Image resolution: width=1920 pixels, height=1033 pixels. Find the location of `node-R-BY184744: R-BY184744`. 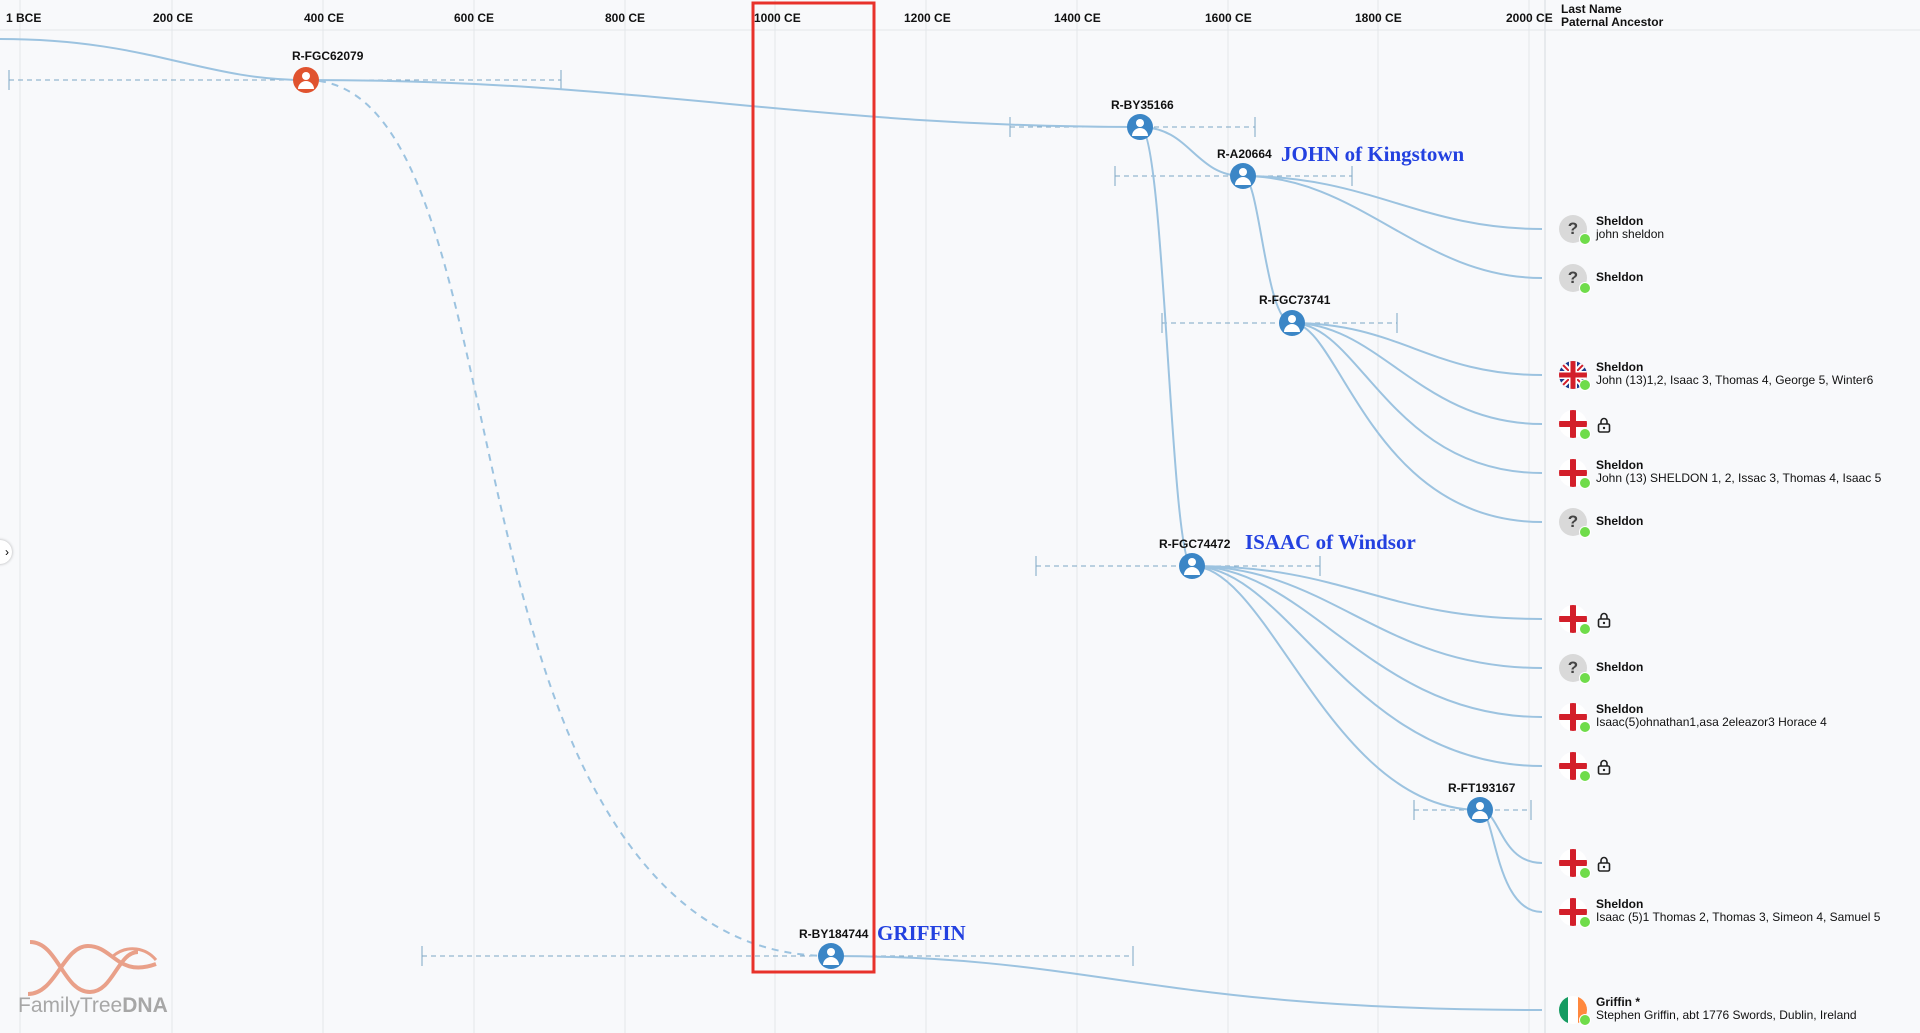

node-R-BY184744: R-BY184744 is located at coordinates (834, 948).